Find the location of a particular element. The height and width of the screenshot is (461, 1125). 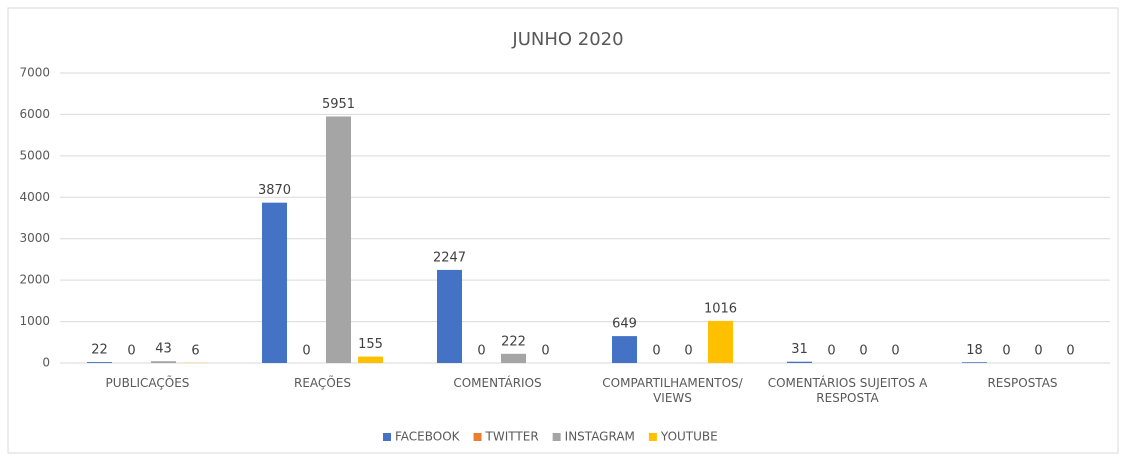

data-label: 222 is located at coordinates (513, 341).